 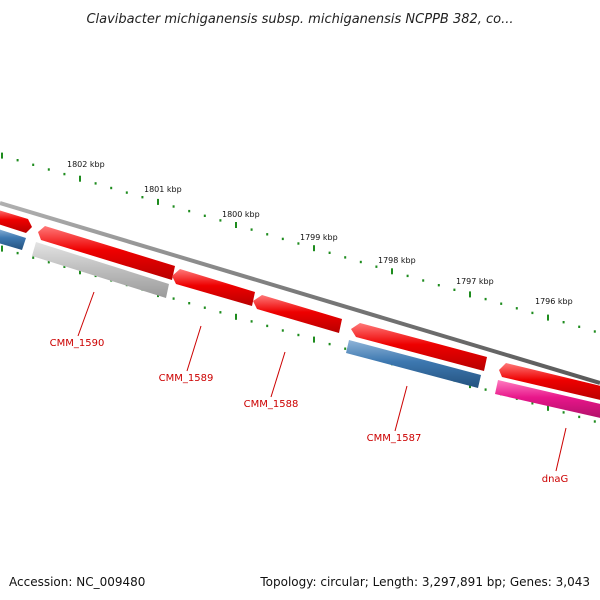 I want to click on gene-dnag, so click(x=547, y=399).